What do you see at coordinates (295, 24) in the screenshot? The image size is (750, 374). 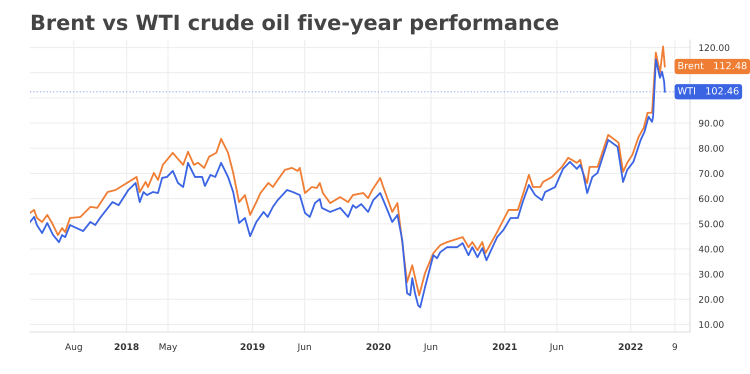 I see `chart-title: Brent vs WTI crude oil five-year performance` at bounding box center [295, 24].